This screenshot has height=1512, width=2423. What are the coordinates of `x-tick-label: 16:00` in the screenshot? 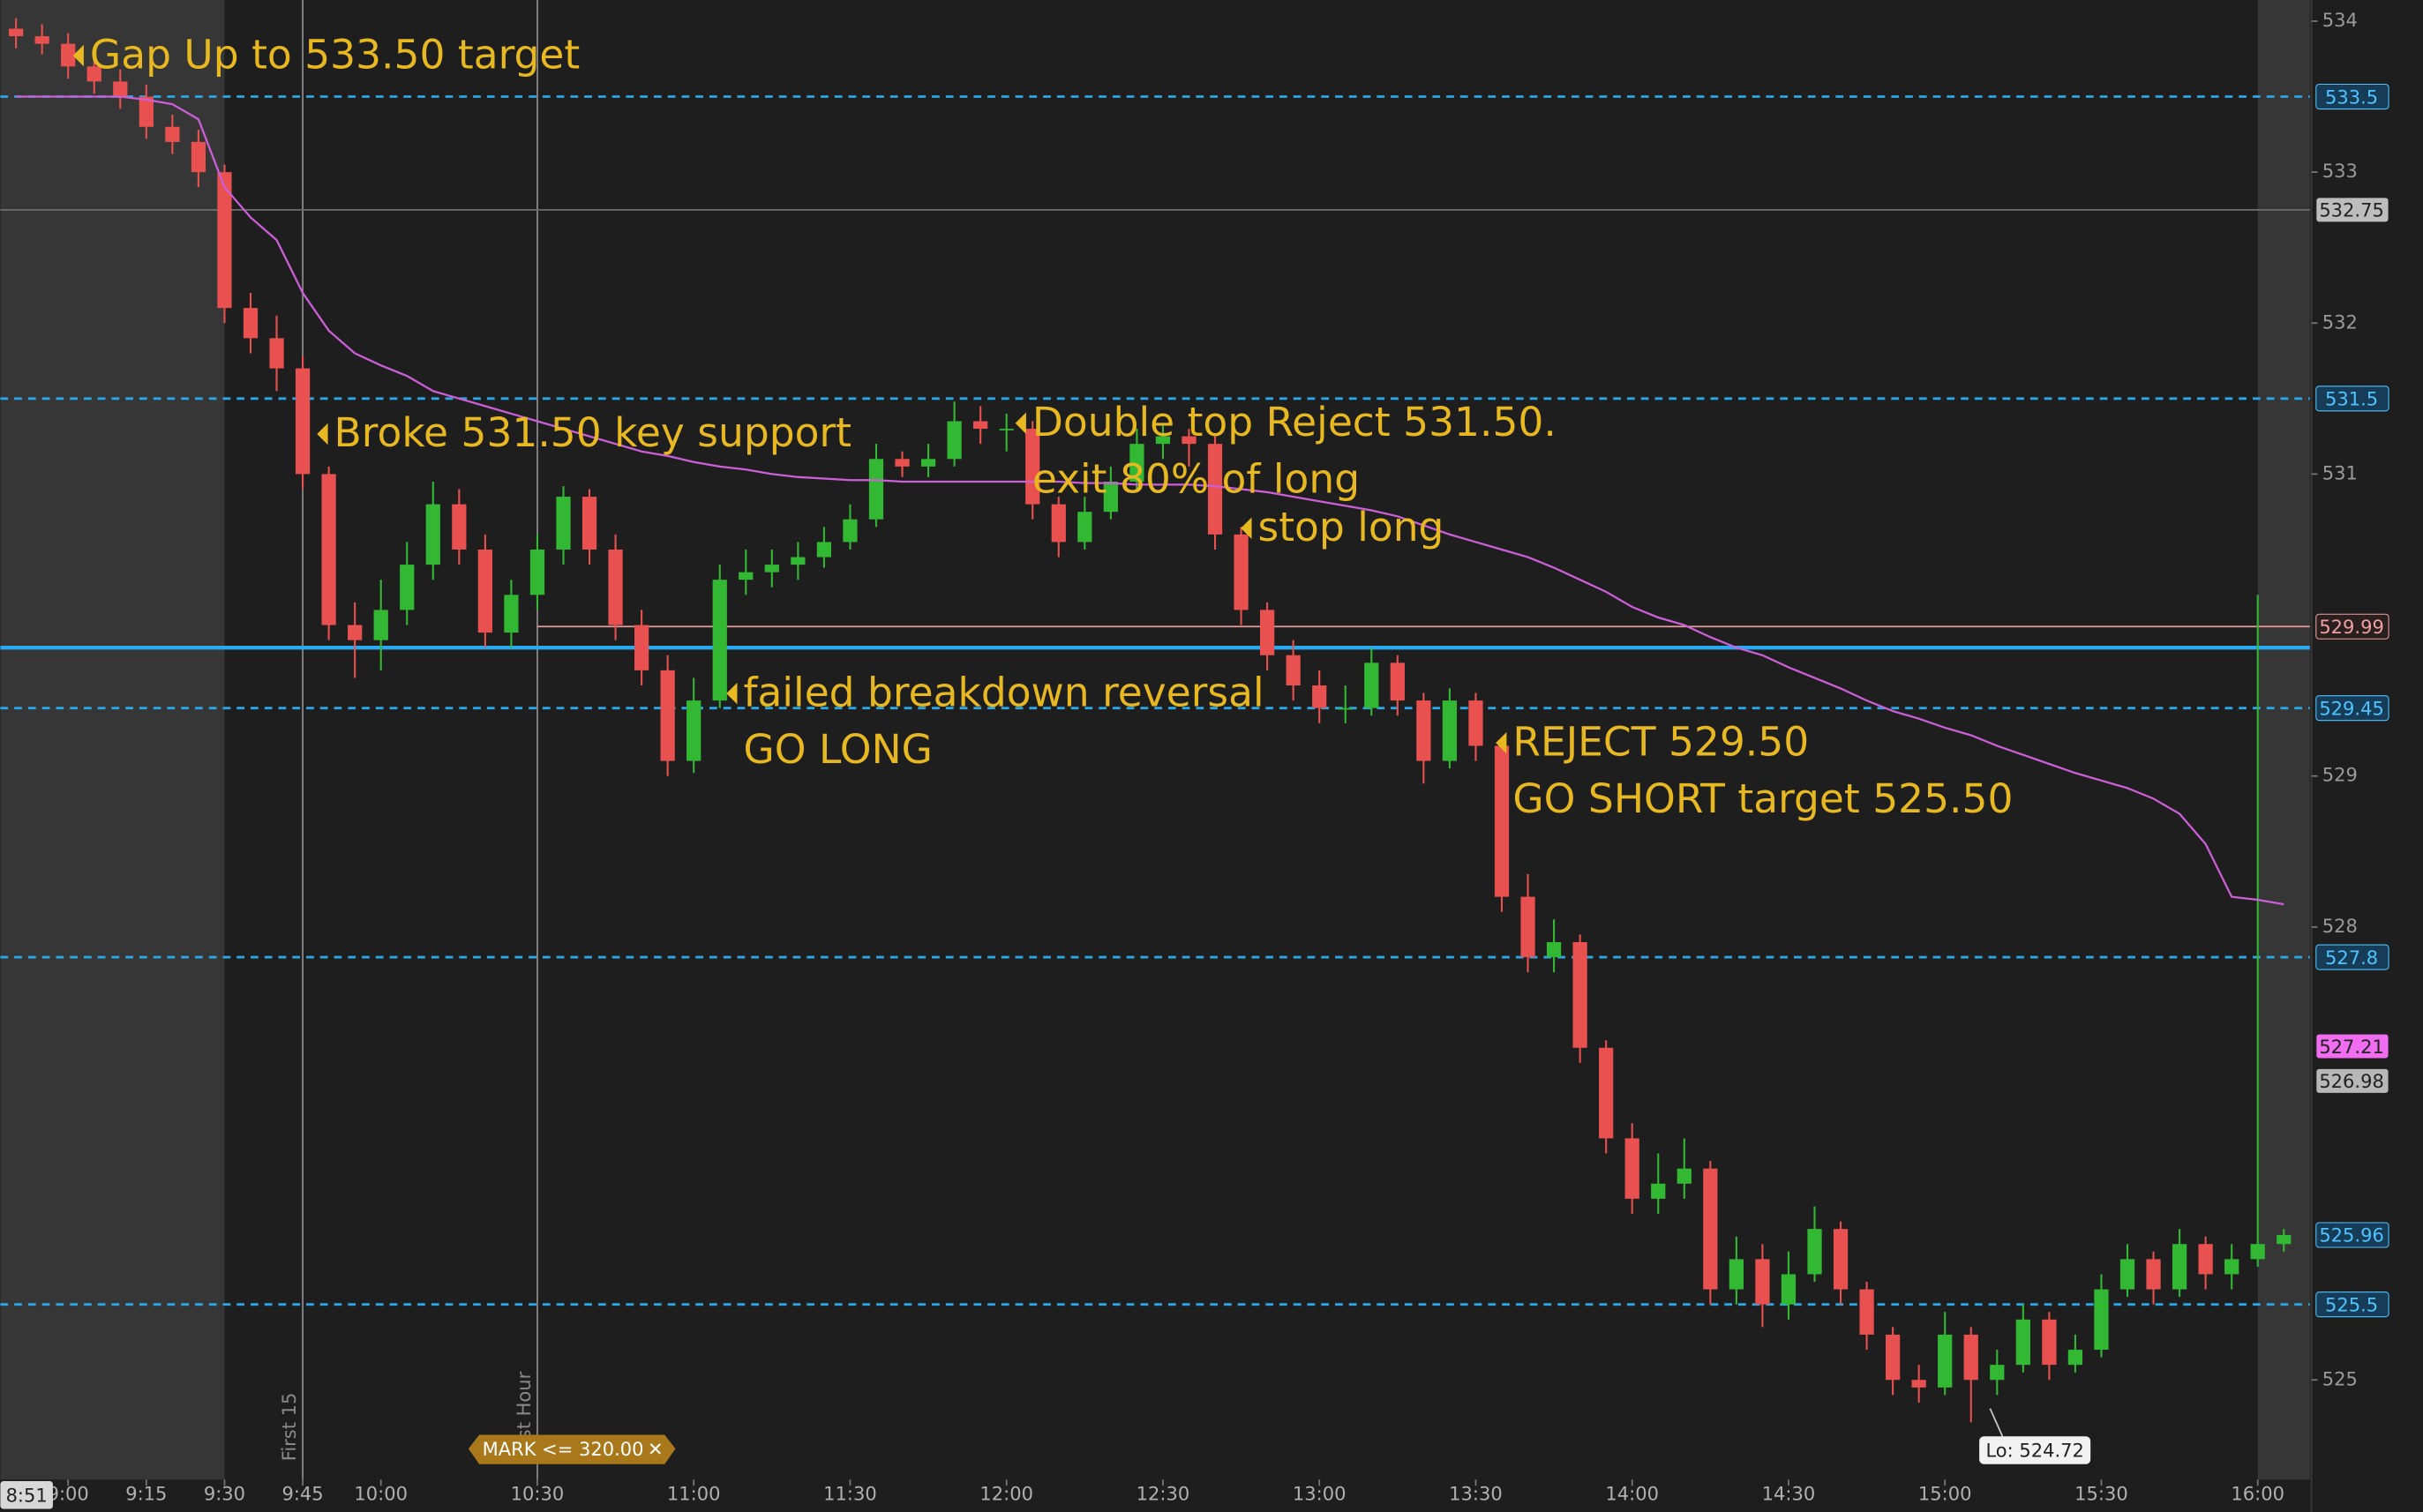 It's located at (2257, 1494).